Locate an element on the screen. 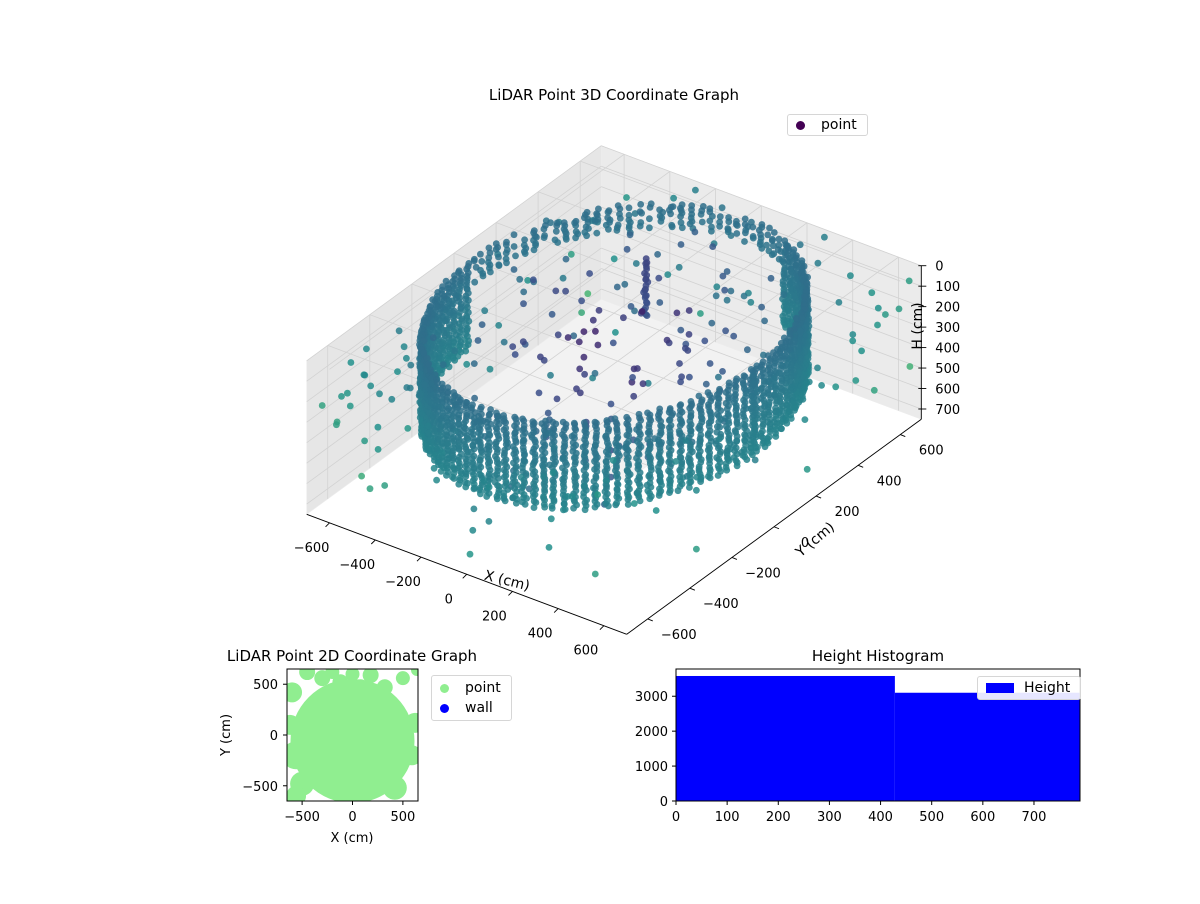 This screenshot has width=1200, height=904. histogram-legend: Height is located at coordinates (1029, 688).